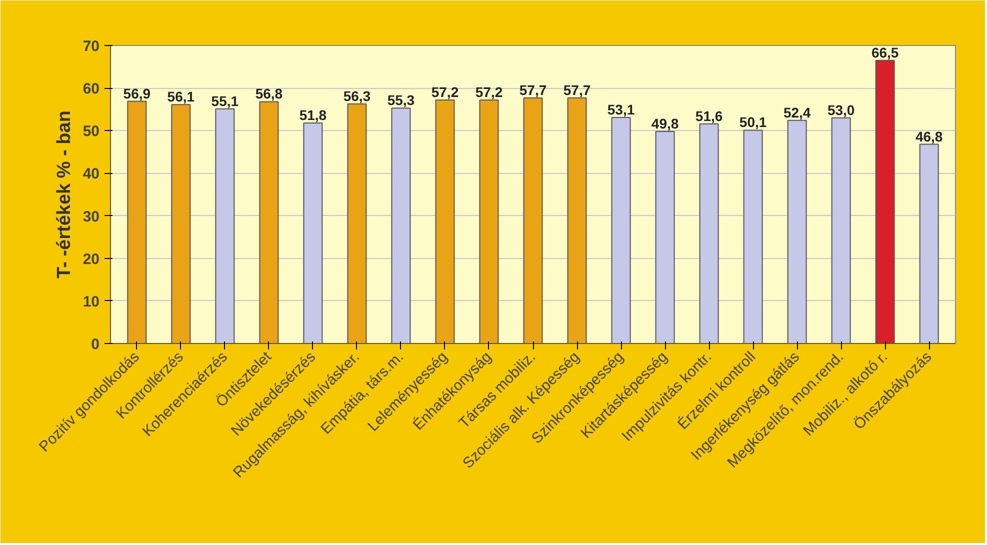  What do you see at coordinates (137, 93) in the screenshot?
I see `data-label: 56,9` at bounding box center [137, 93].